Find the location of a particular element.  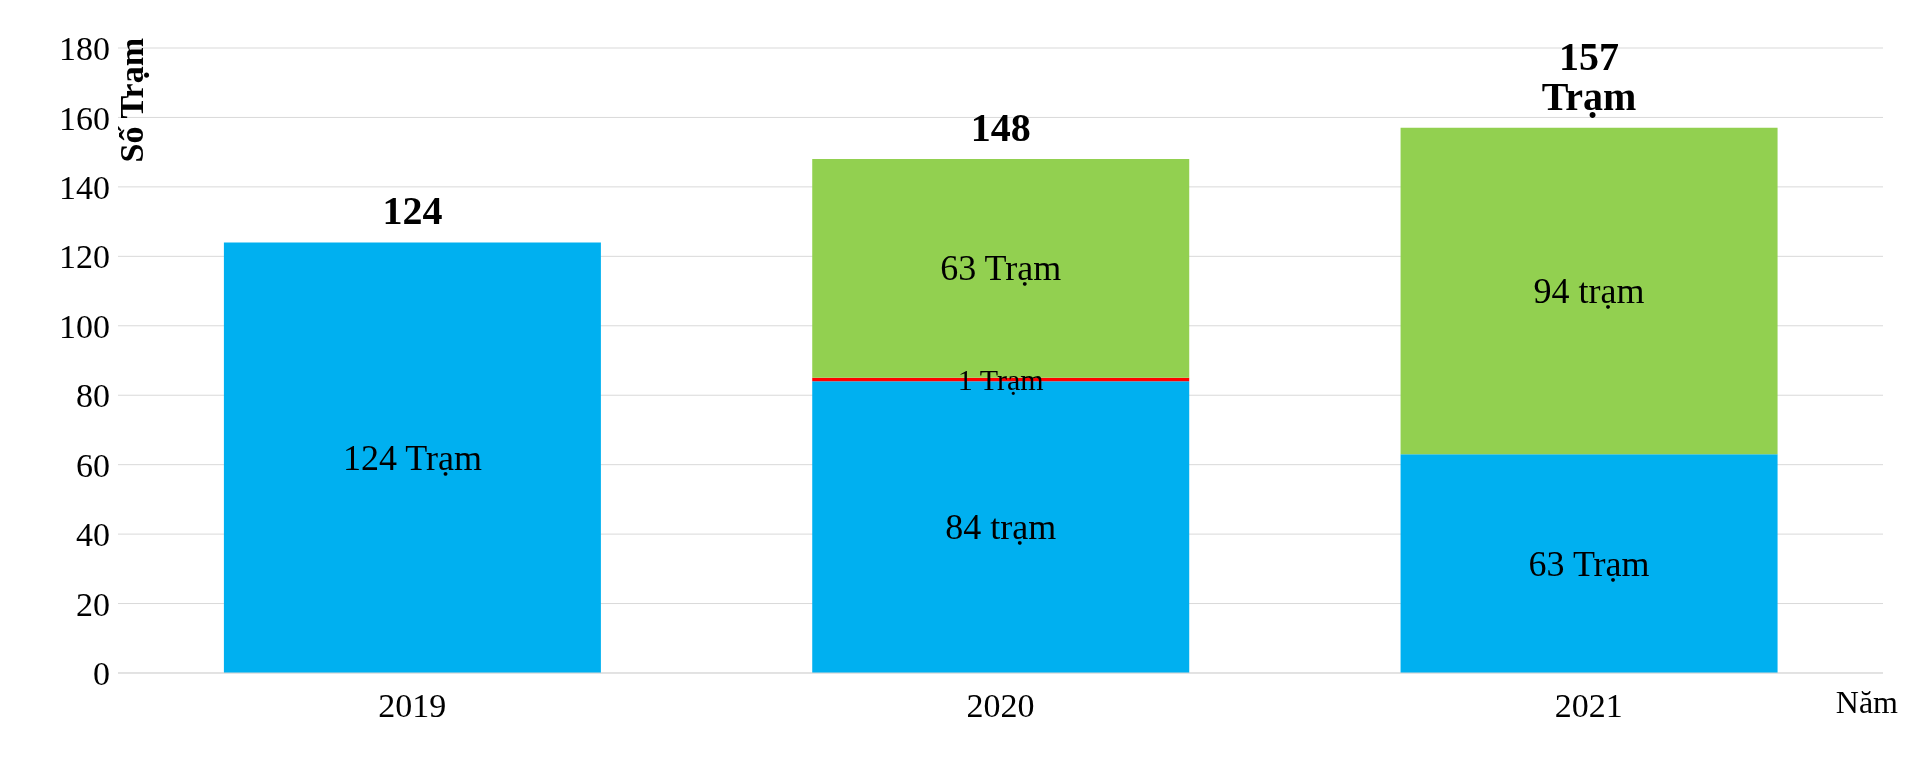

y-tick-label: 80 is located at coordinates (93, 396).